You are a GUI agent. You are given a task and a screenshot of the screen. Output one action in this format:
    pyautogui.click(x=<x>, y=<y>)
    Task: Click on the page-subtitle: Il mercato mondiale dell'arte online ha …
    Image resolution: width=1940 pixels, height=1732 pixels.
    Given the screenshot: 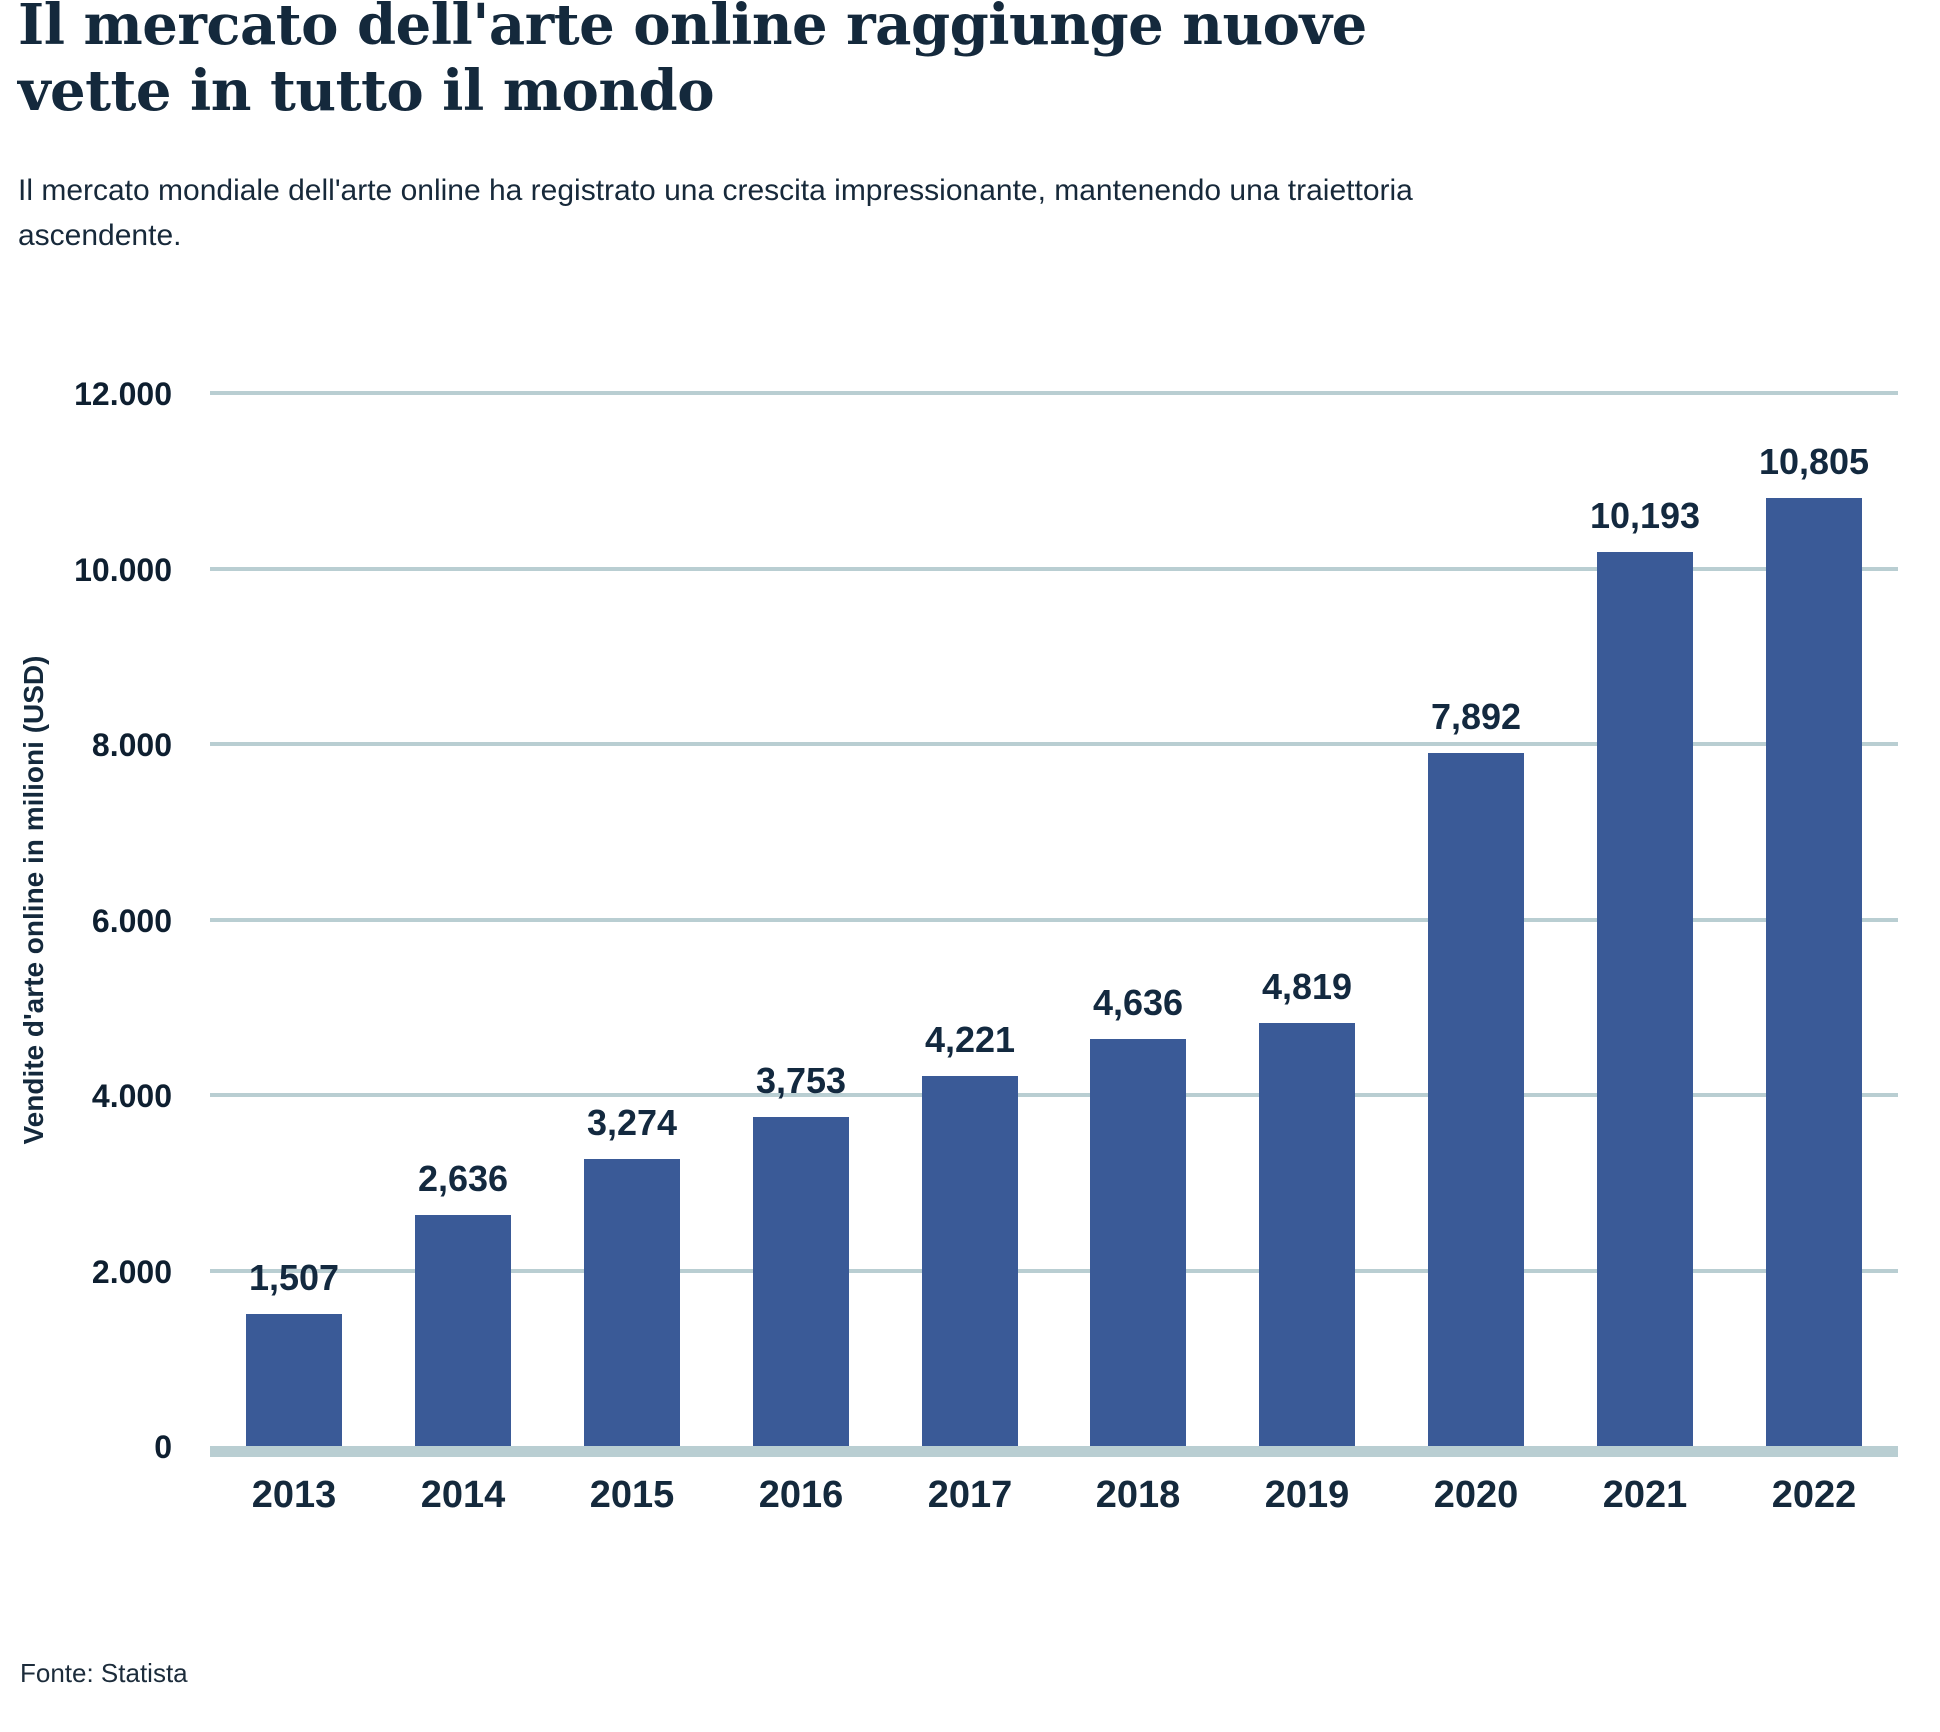 What is the action you would take?
    pyautogui.click(x=715, y=213)
    